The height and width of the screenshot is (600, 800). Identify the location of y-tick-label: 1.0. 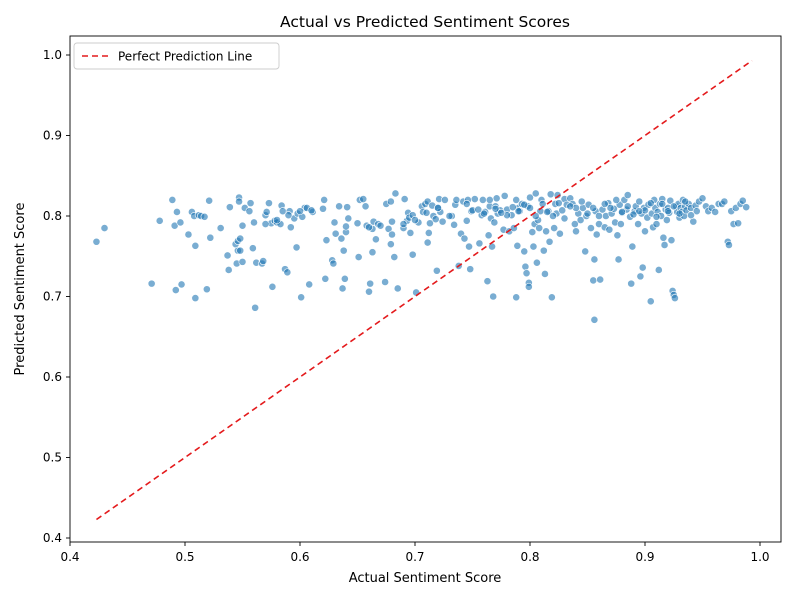
(52, 55).